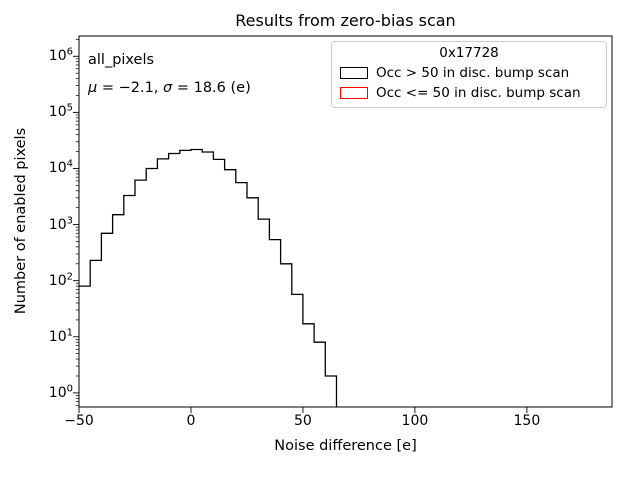  Describe the element at coordinates (130, 88) in the screenshot. I see `mu-value: = −2.1,` at that location.